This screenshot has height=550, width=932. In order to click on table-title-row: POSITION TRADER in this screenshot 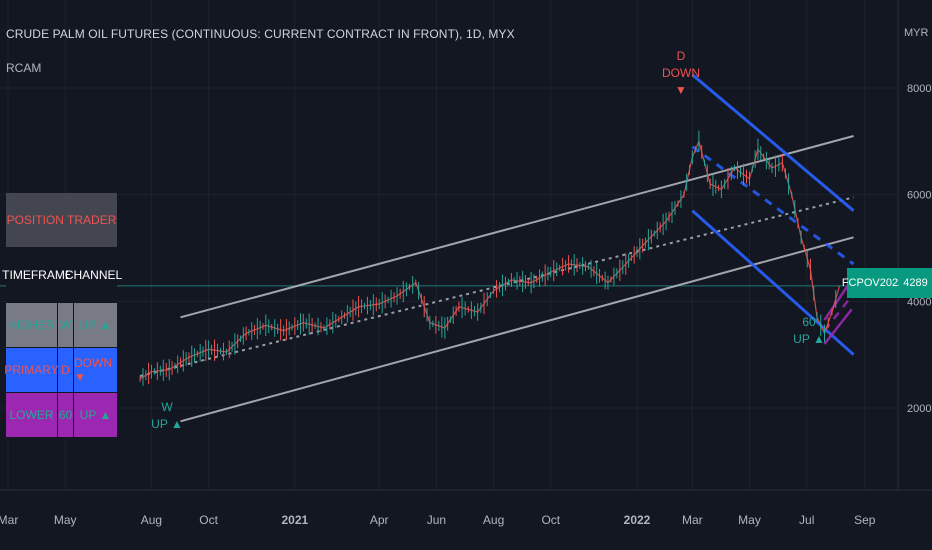, I will do `click(61, 220)`.